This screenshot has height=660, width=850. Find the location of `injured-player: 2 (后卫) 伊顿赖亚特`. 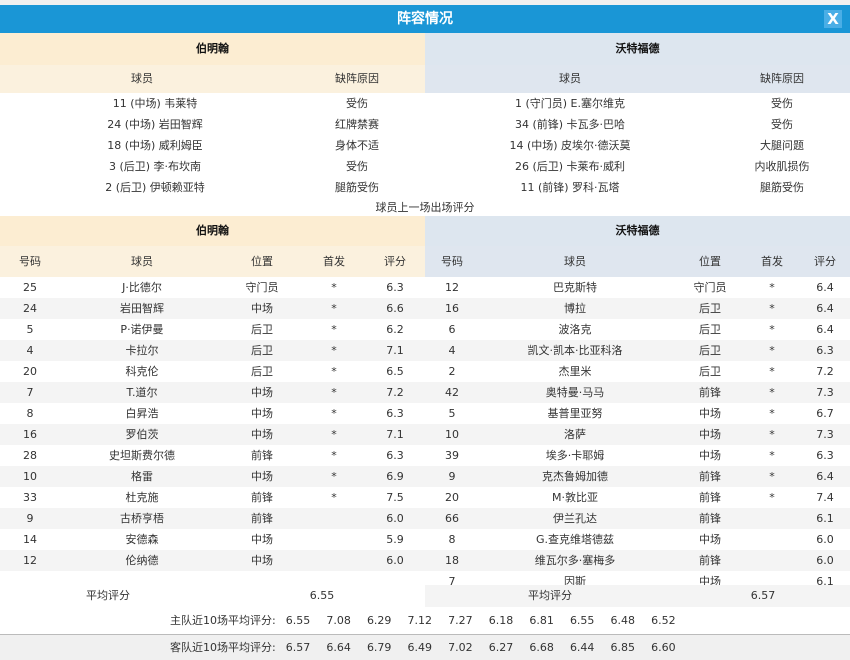

injured-player: 2 (后卫) 伊顿赖亚特 is located at coordinates (155, 187).